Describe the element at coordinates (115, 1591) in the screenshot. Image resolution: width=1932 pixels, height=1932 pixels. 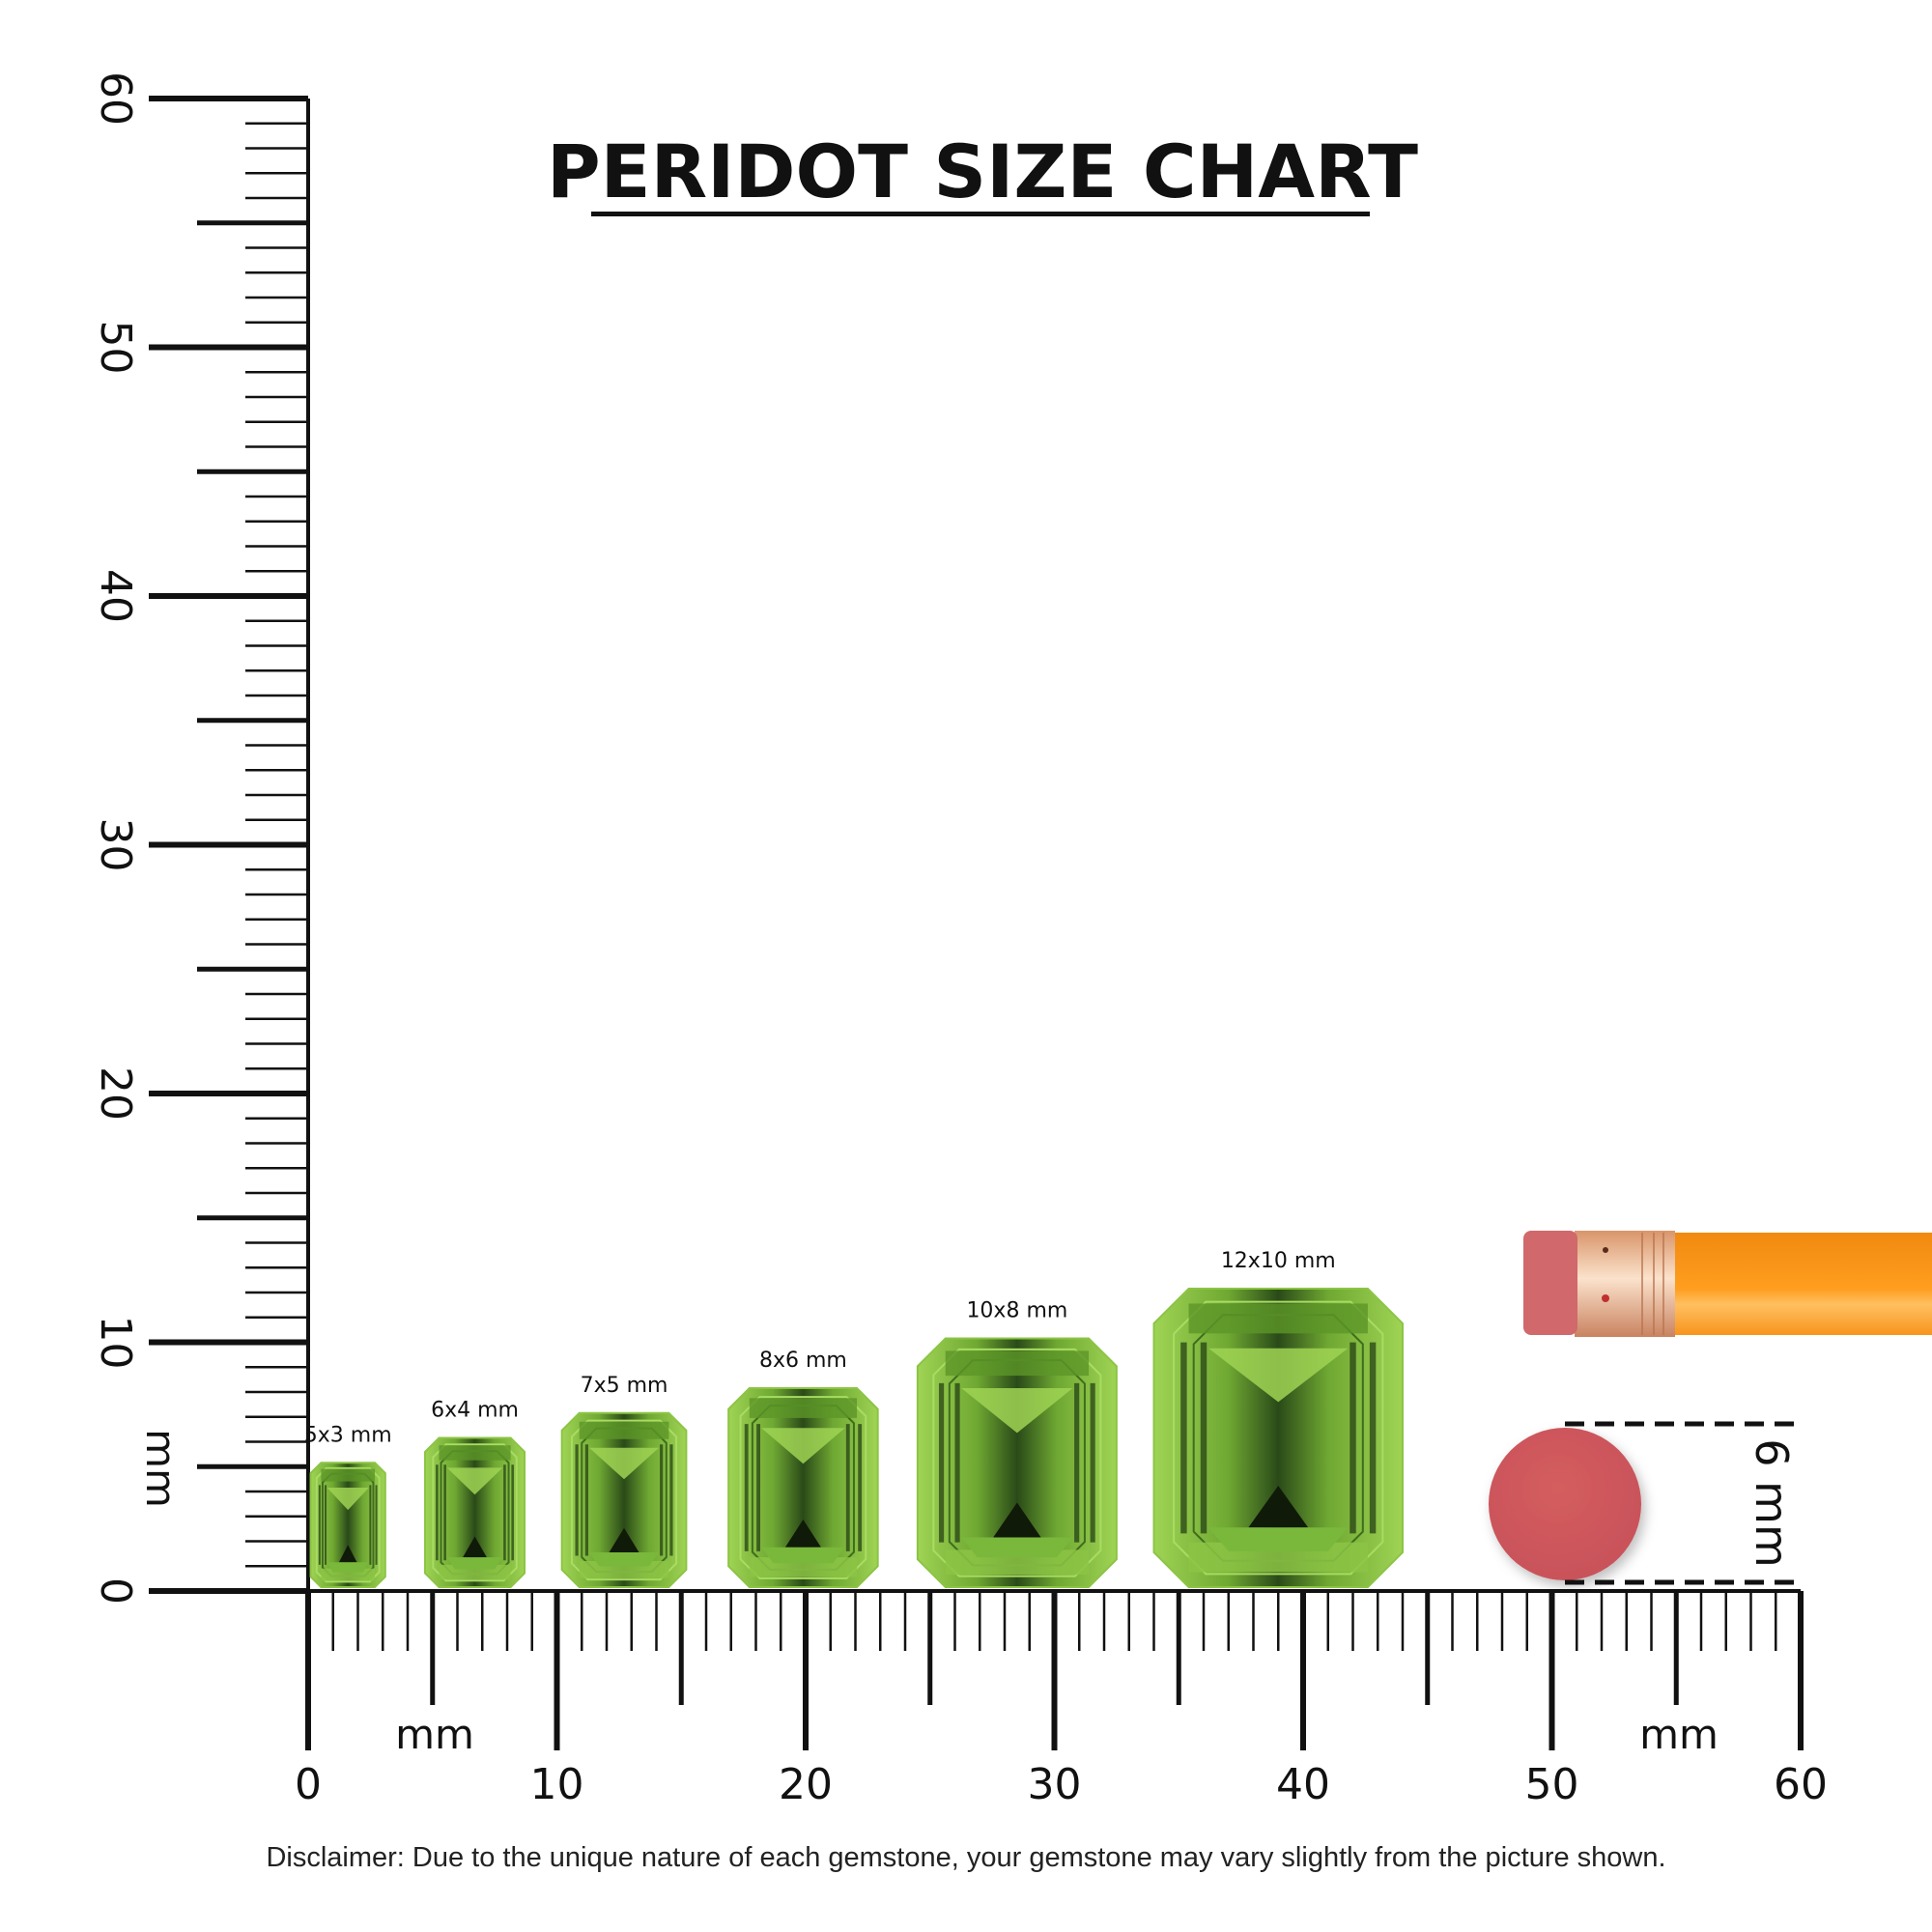
I see `vertical-ruler-label: 0` at that location.